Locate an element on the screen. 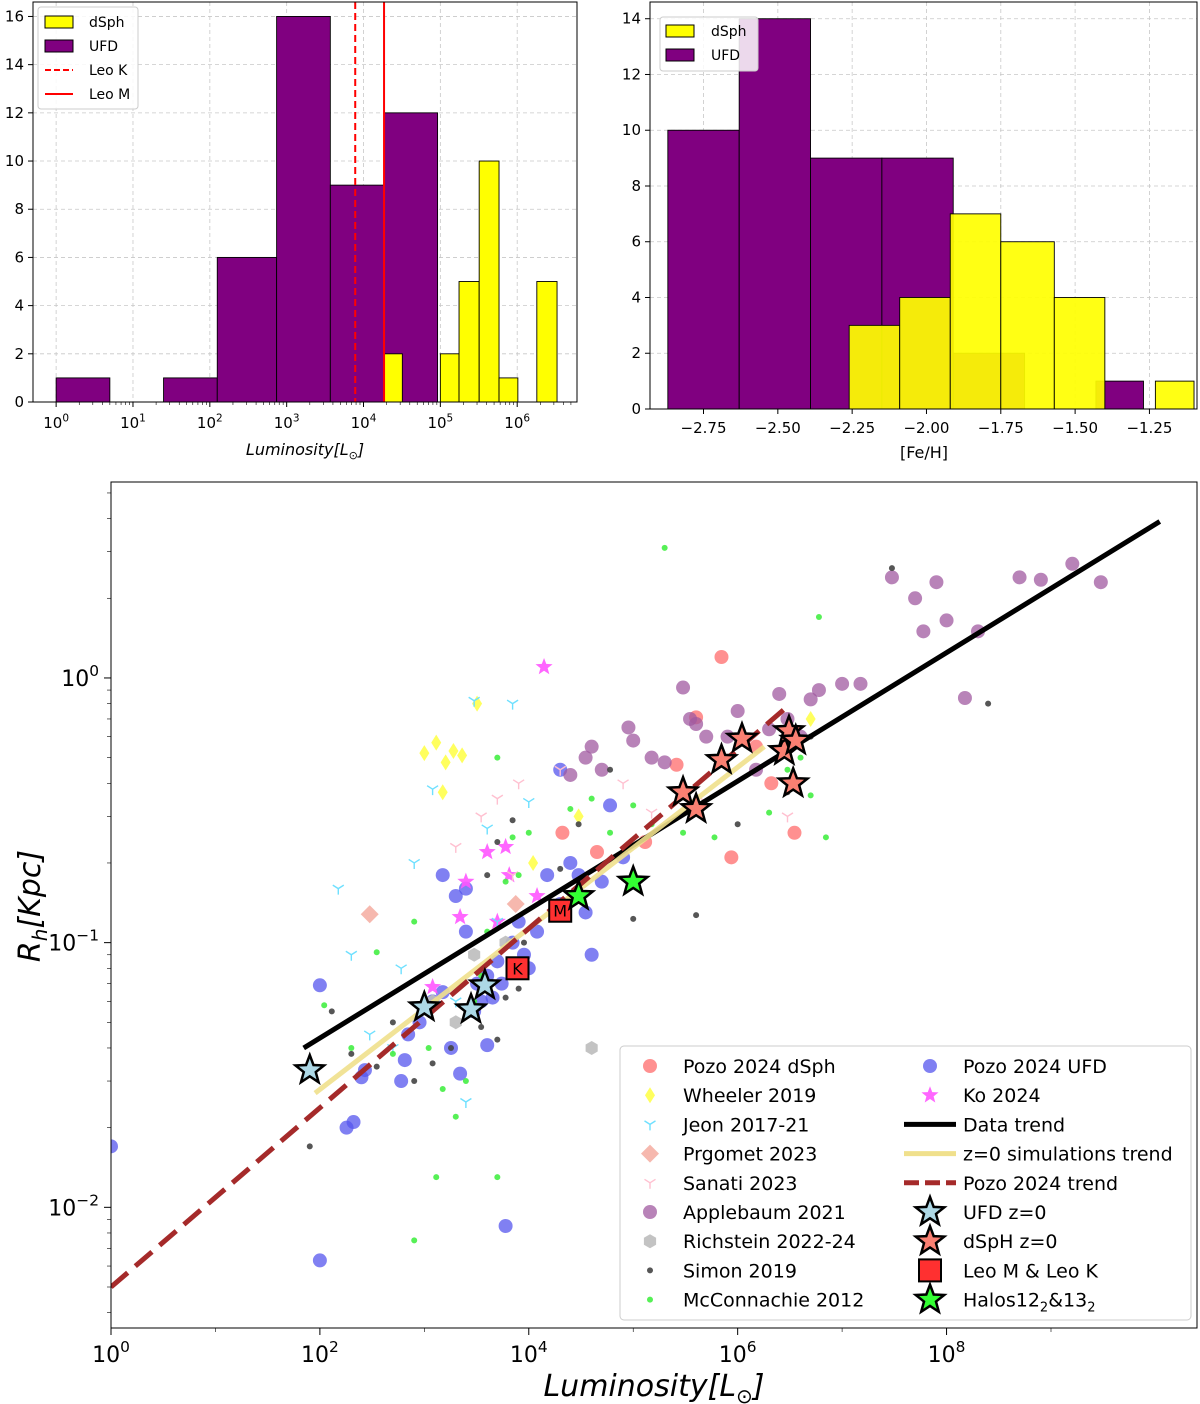  lum-ytick-label-3: 6 is located at coordinates (19, 257).